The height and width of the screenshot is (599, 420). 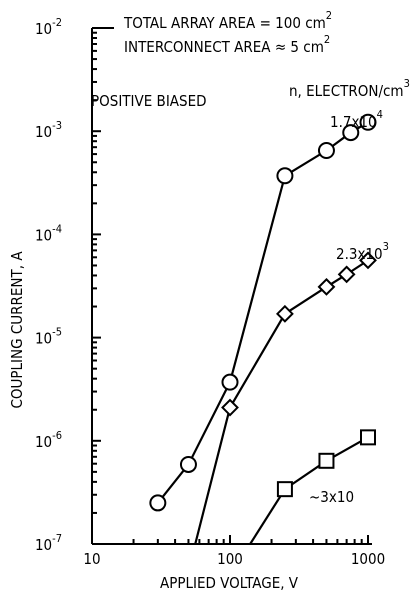 I want to click on x-tick-label: 10, so click(x=91, y=559).